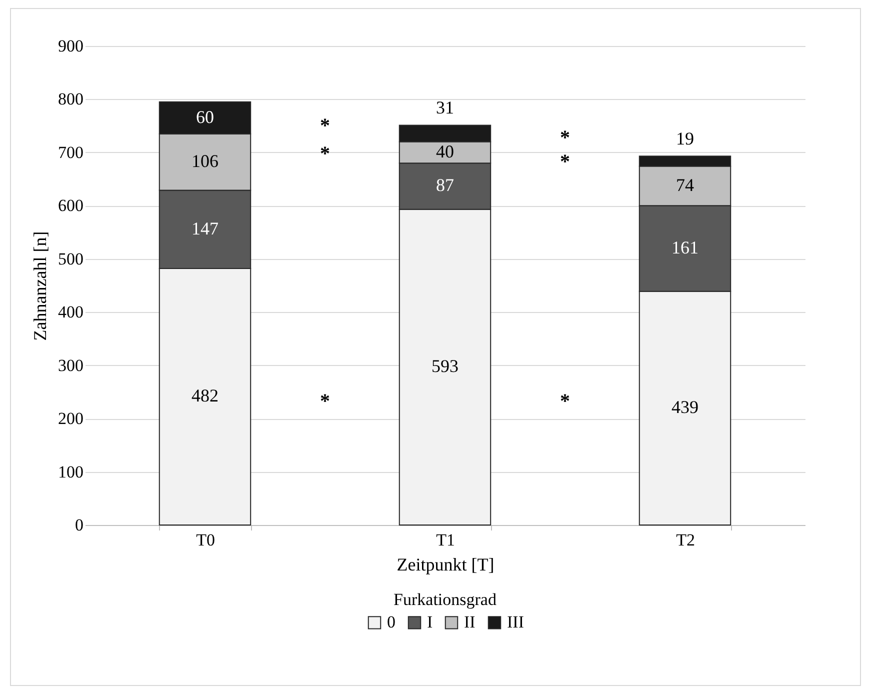  I want to click on legend-title: Furkationsgrad, so click(445, 599).